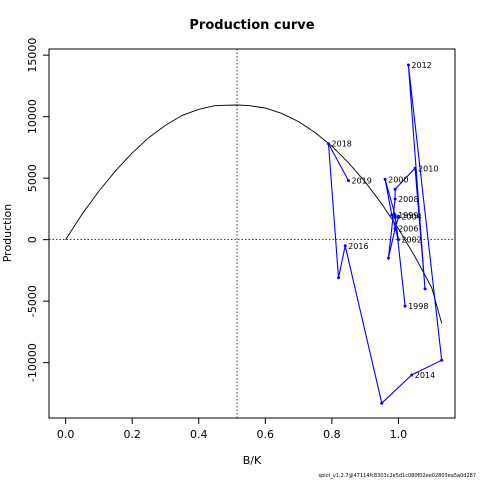  Describe the element at coordinates (395, 215) in the screenshot. I see `series-point-1999` at that location.